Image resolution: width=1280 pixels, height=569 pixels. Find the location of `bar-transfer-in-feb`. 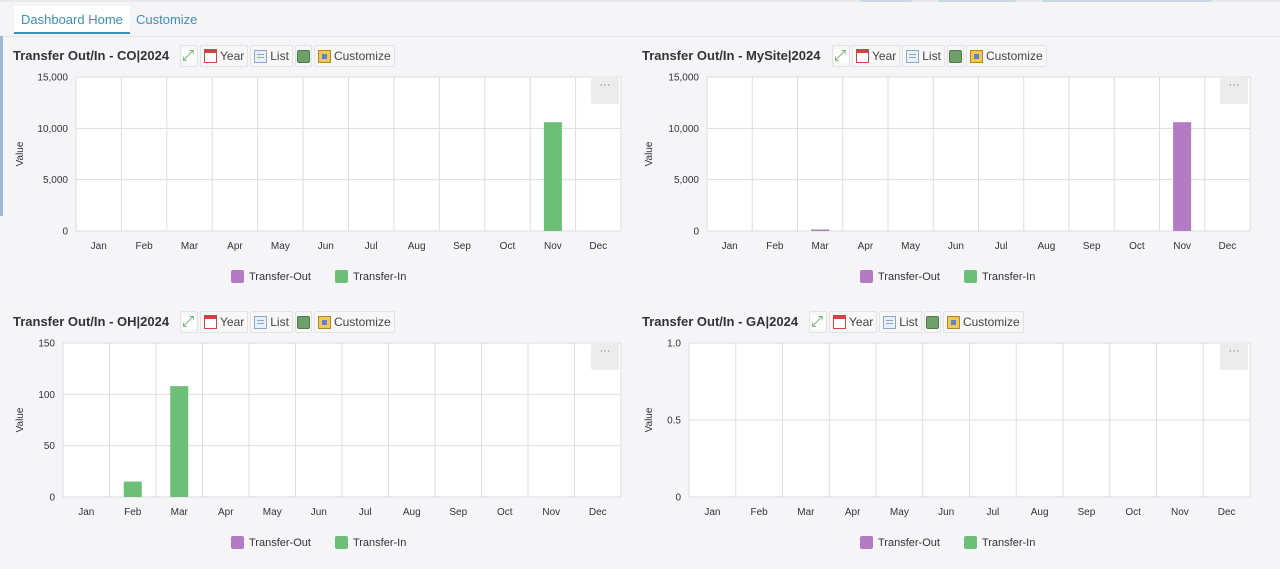

bar-transfer-in-feb is located at coordinates (132, 489).